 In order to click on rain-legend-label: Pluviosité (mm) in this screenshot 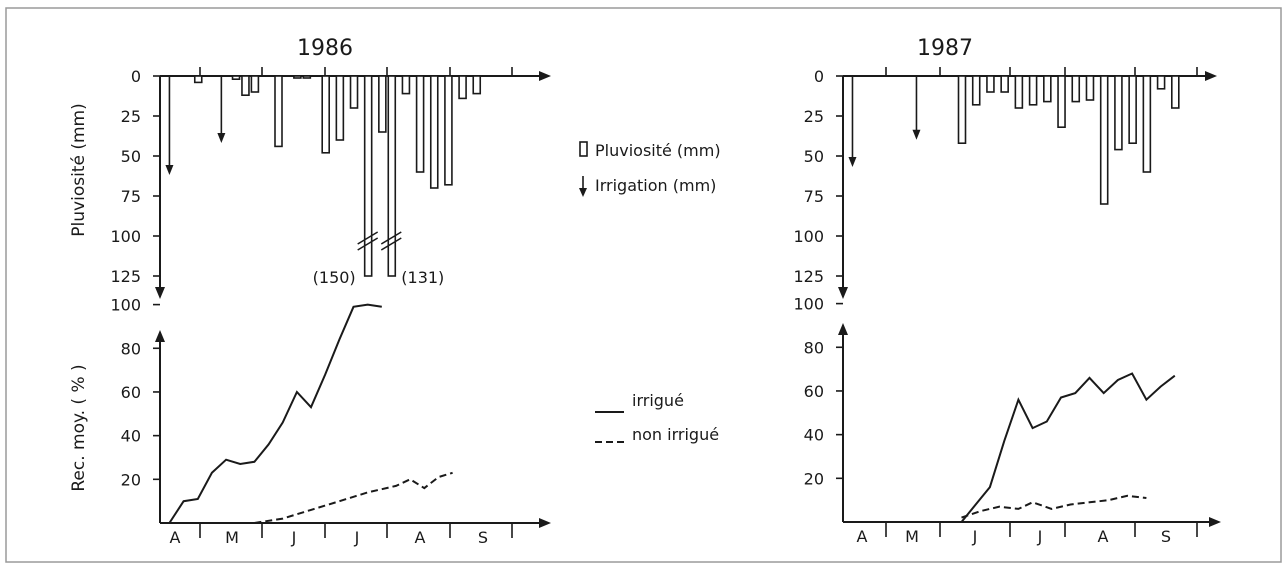, I will do `click(658, 150)`.